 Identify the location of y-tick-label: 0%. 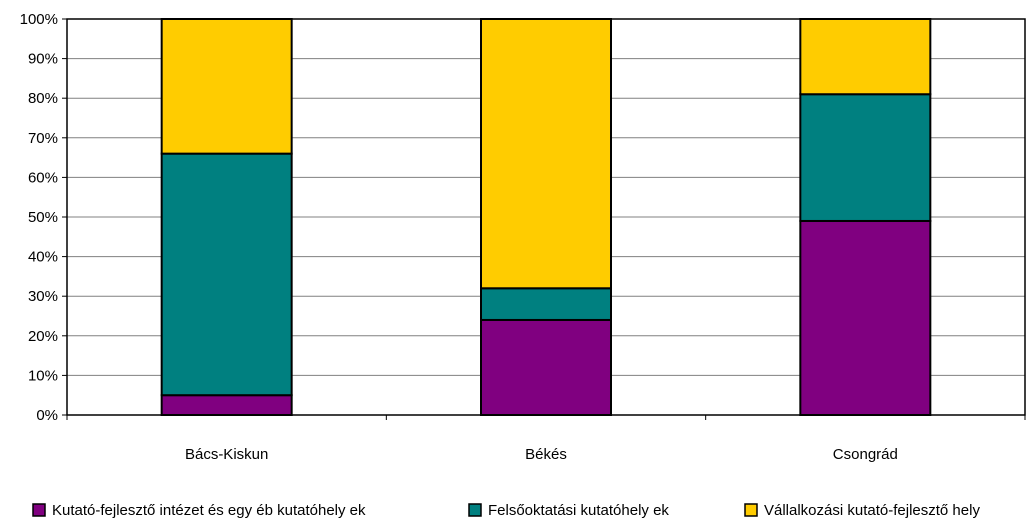
(47, 415).